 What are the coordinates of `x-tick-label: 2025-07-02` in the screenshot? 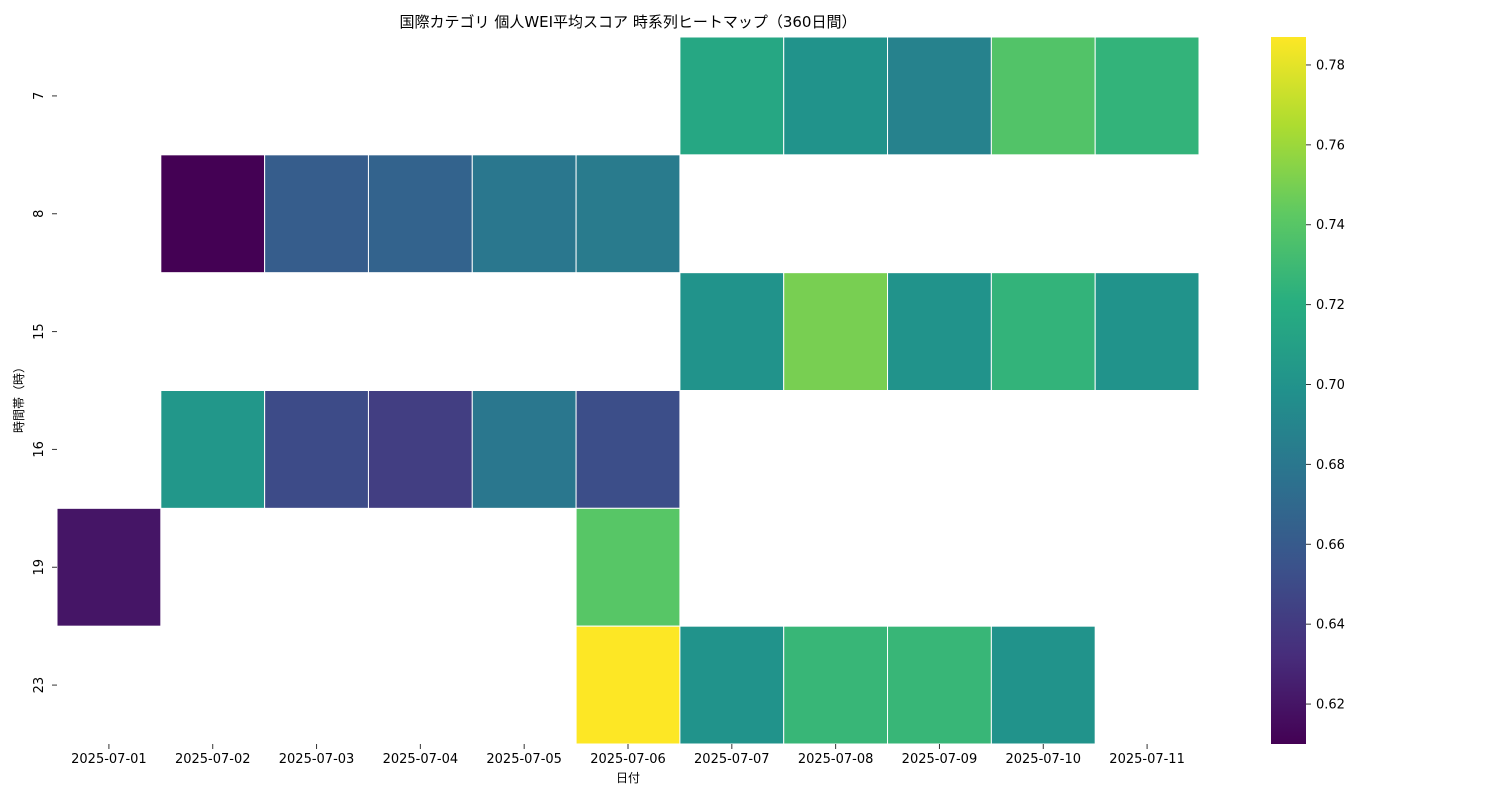 It's located at (213, 759).